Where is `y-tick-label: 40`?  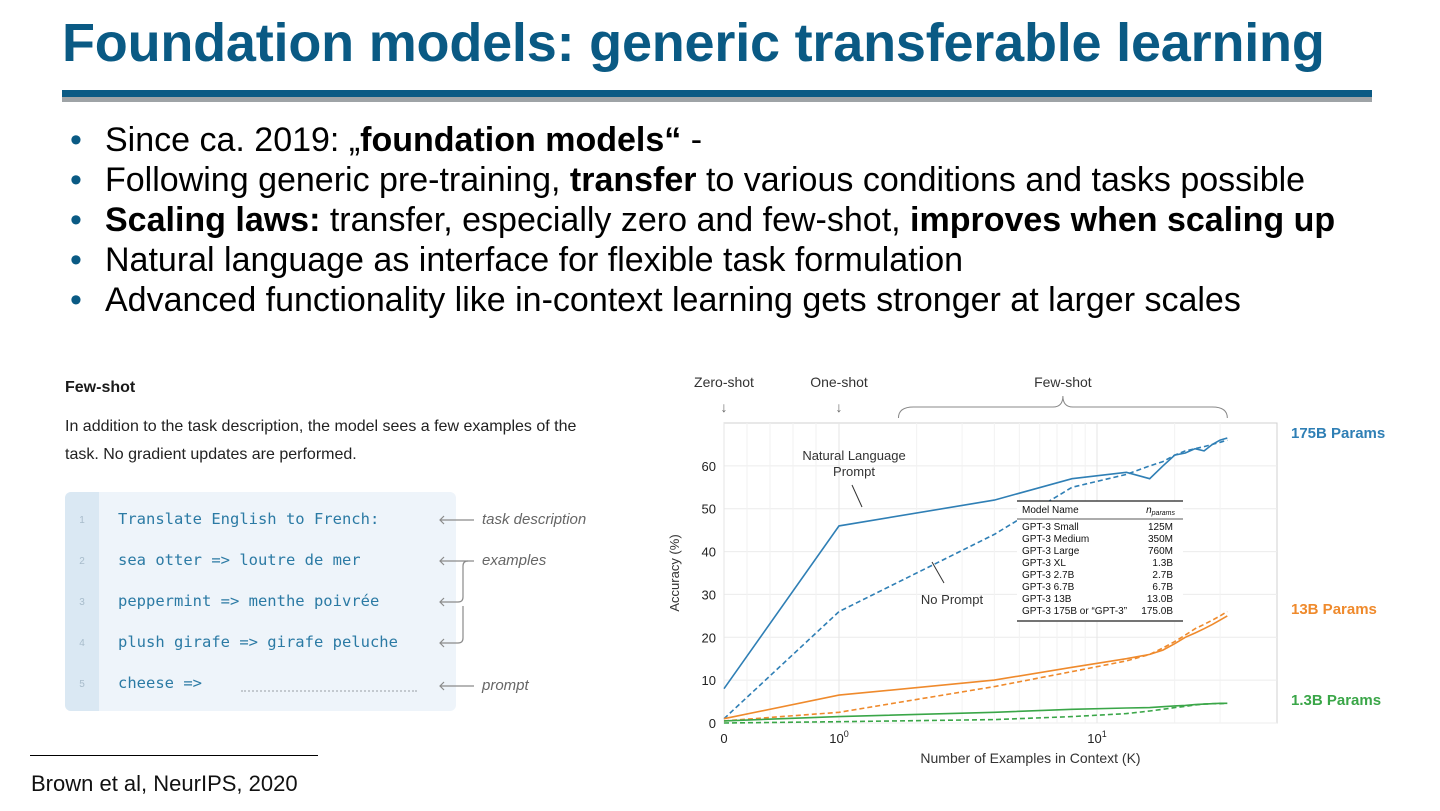 y-tick-label: 40 is located at coordinates (709, 552).